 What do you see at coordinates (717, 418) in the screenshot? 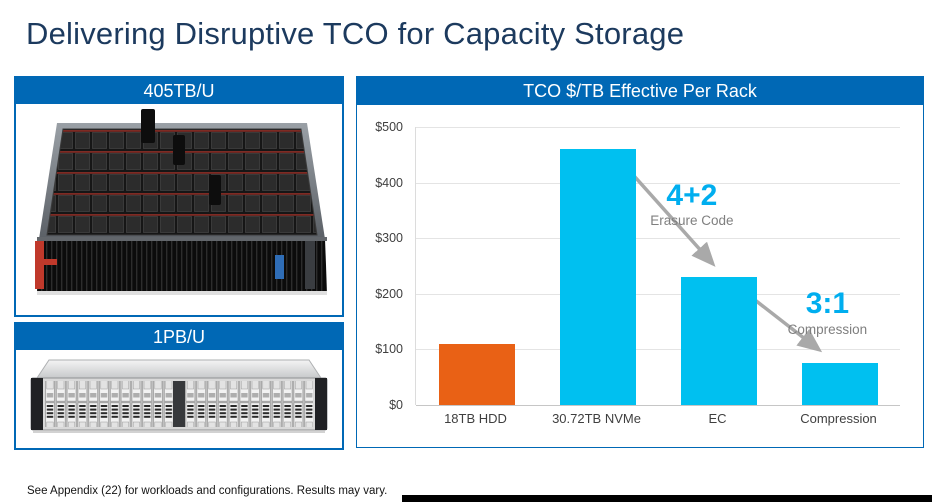
I see `x-tick-label: EC` at bounding box center [717, 418].